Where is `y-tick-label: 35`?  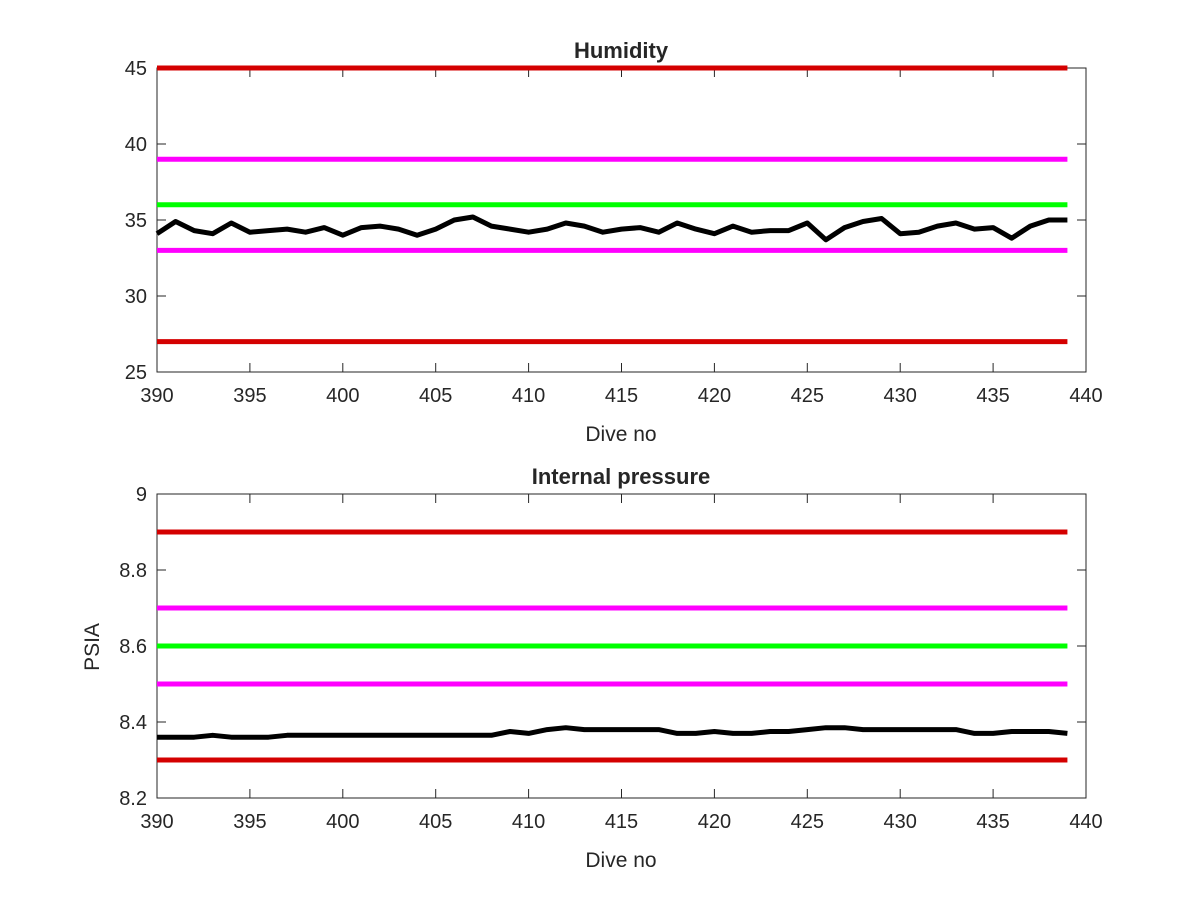 y-tick-label: 35 is located at coordinates (136, 221).